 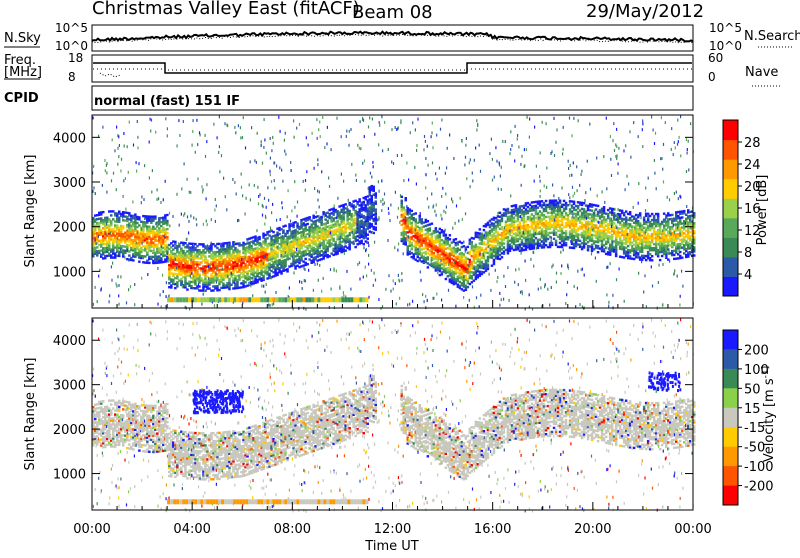 I want to click on noise-search-label: N.Search, so click(x=772, y=36).